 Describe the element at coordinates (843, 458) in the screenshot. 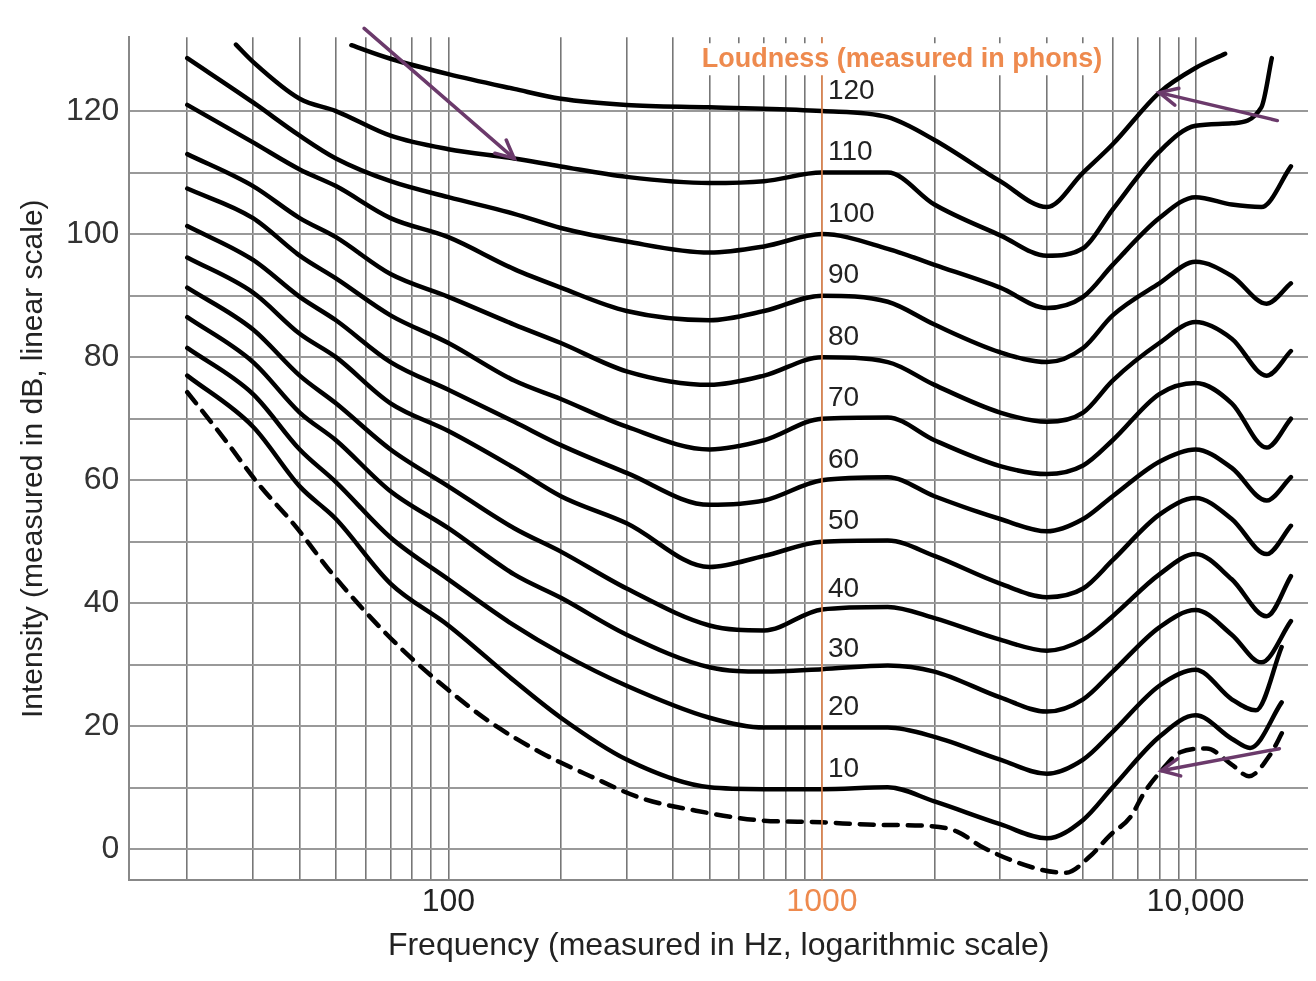

I see `series-label: 60` at that location.